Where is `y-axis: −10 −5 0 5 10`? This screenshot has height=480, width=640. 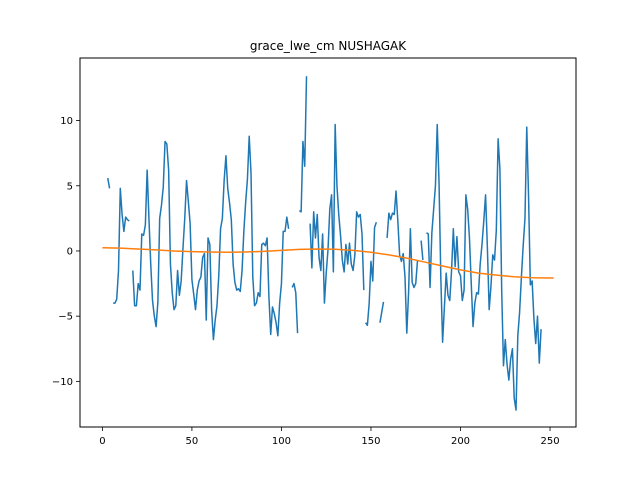
y-axis: −10 −5 0 5 10 is located at coordinates (66, 252).